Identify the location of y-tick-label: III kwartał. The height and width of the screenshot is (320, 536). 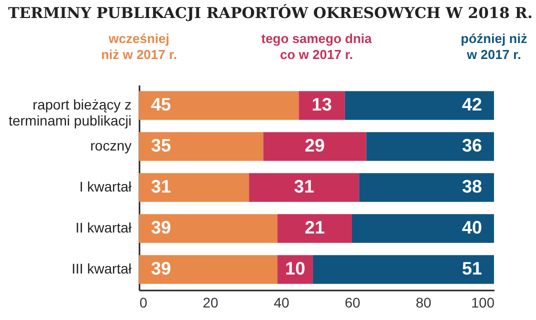
(102, 268).